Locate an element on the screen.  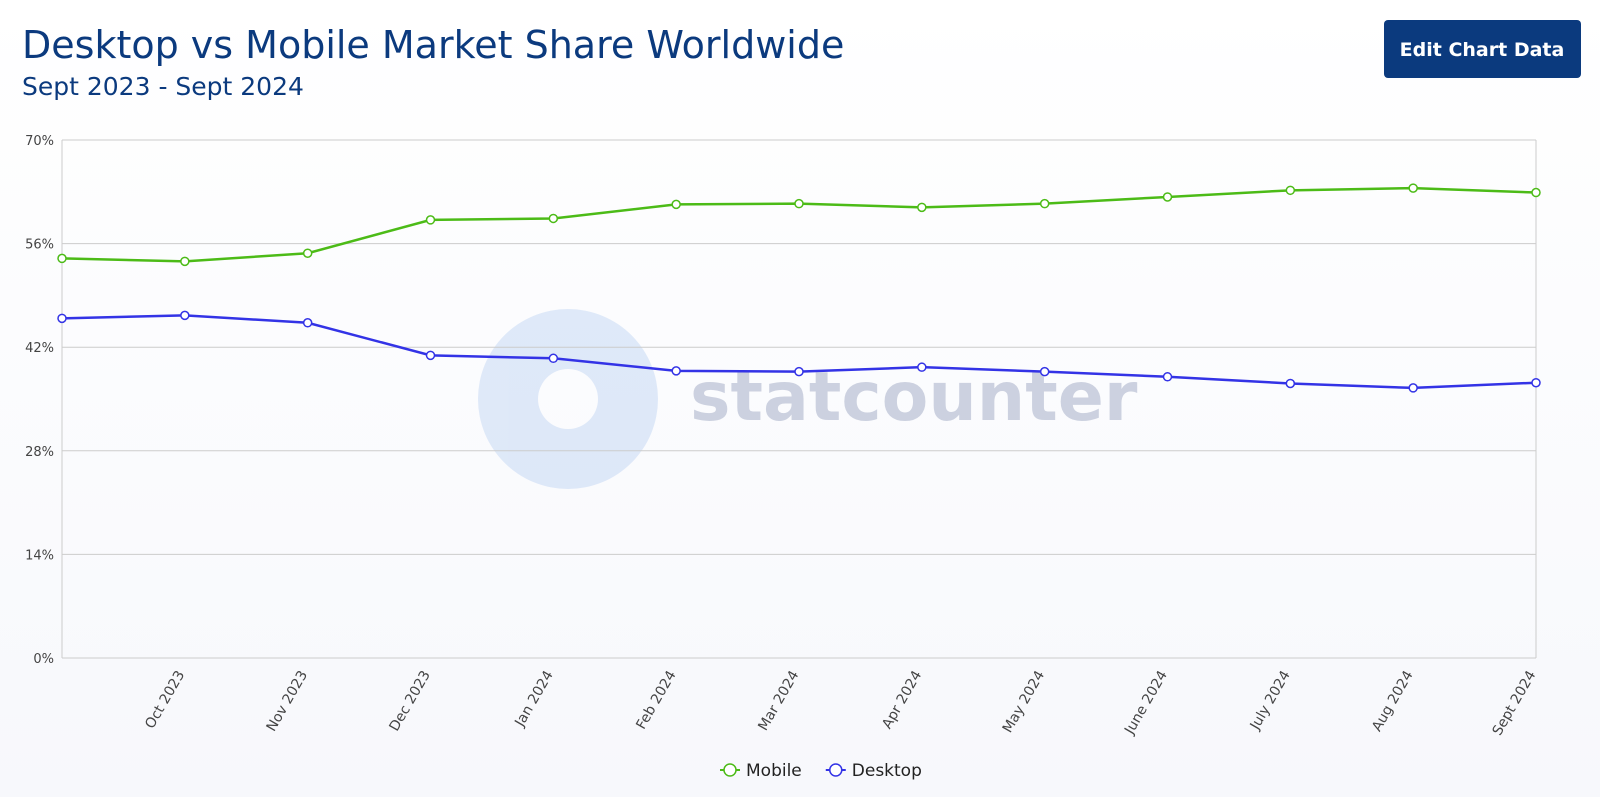
y-tick-label: 42% is located at coordinates (39, 348).